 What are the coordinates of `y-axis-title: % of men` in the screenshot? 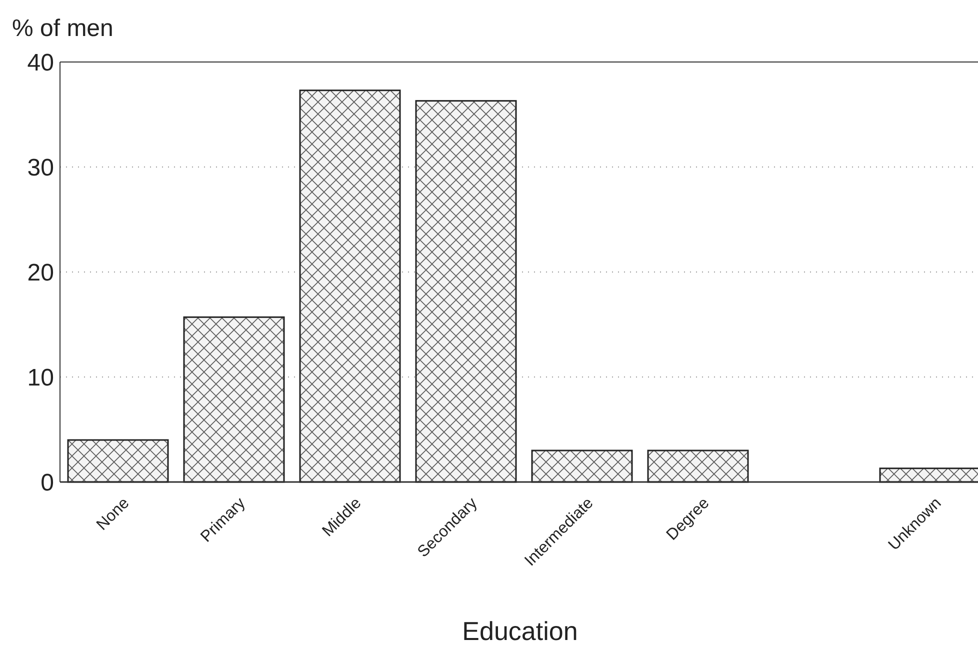 It's located at (63, 28).